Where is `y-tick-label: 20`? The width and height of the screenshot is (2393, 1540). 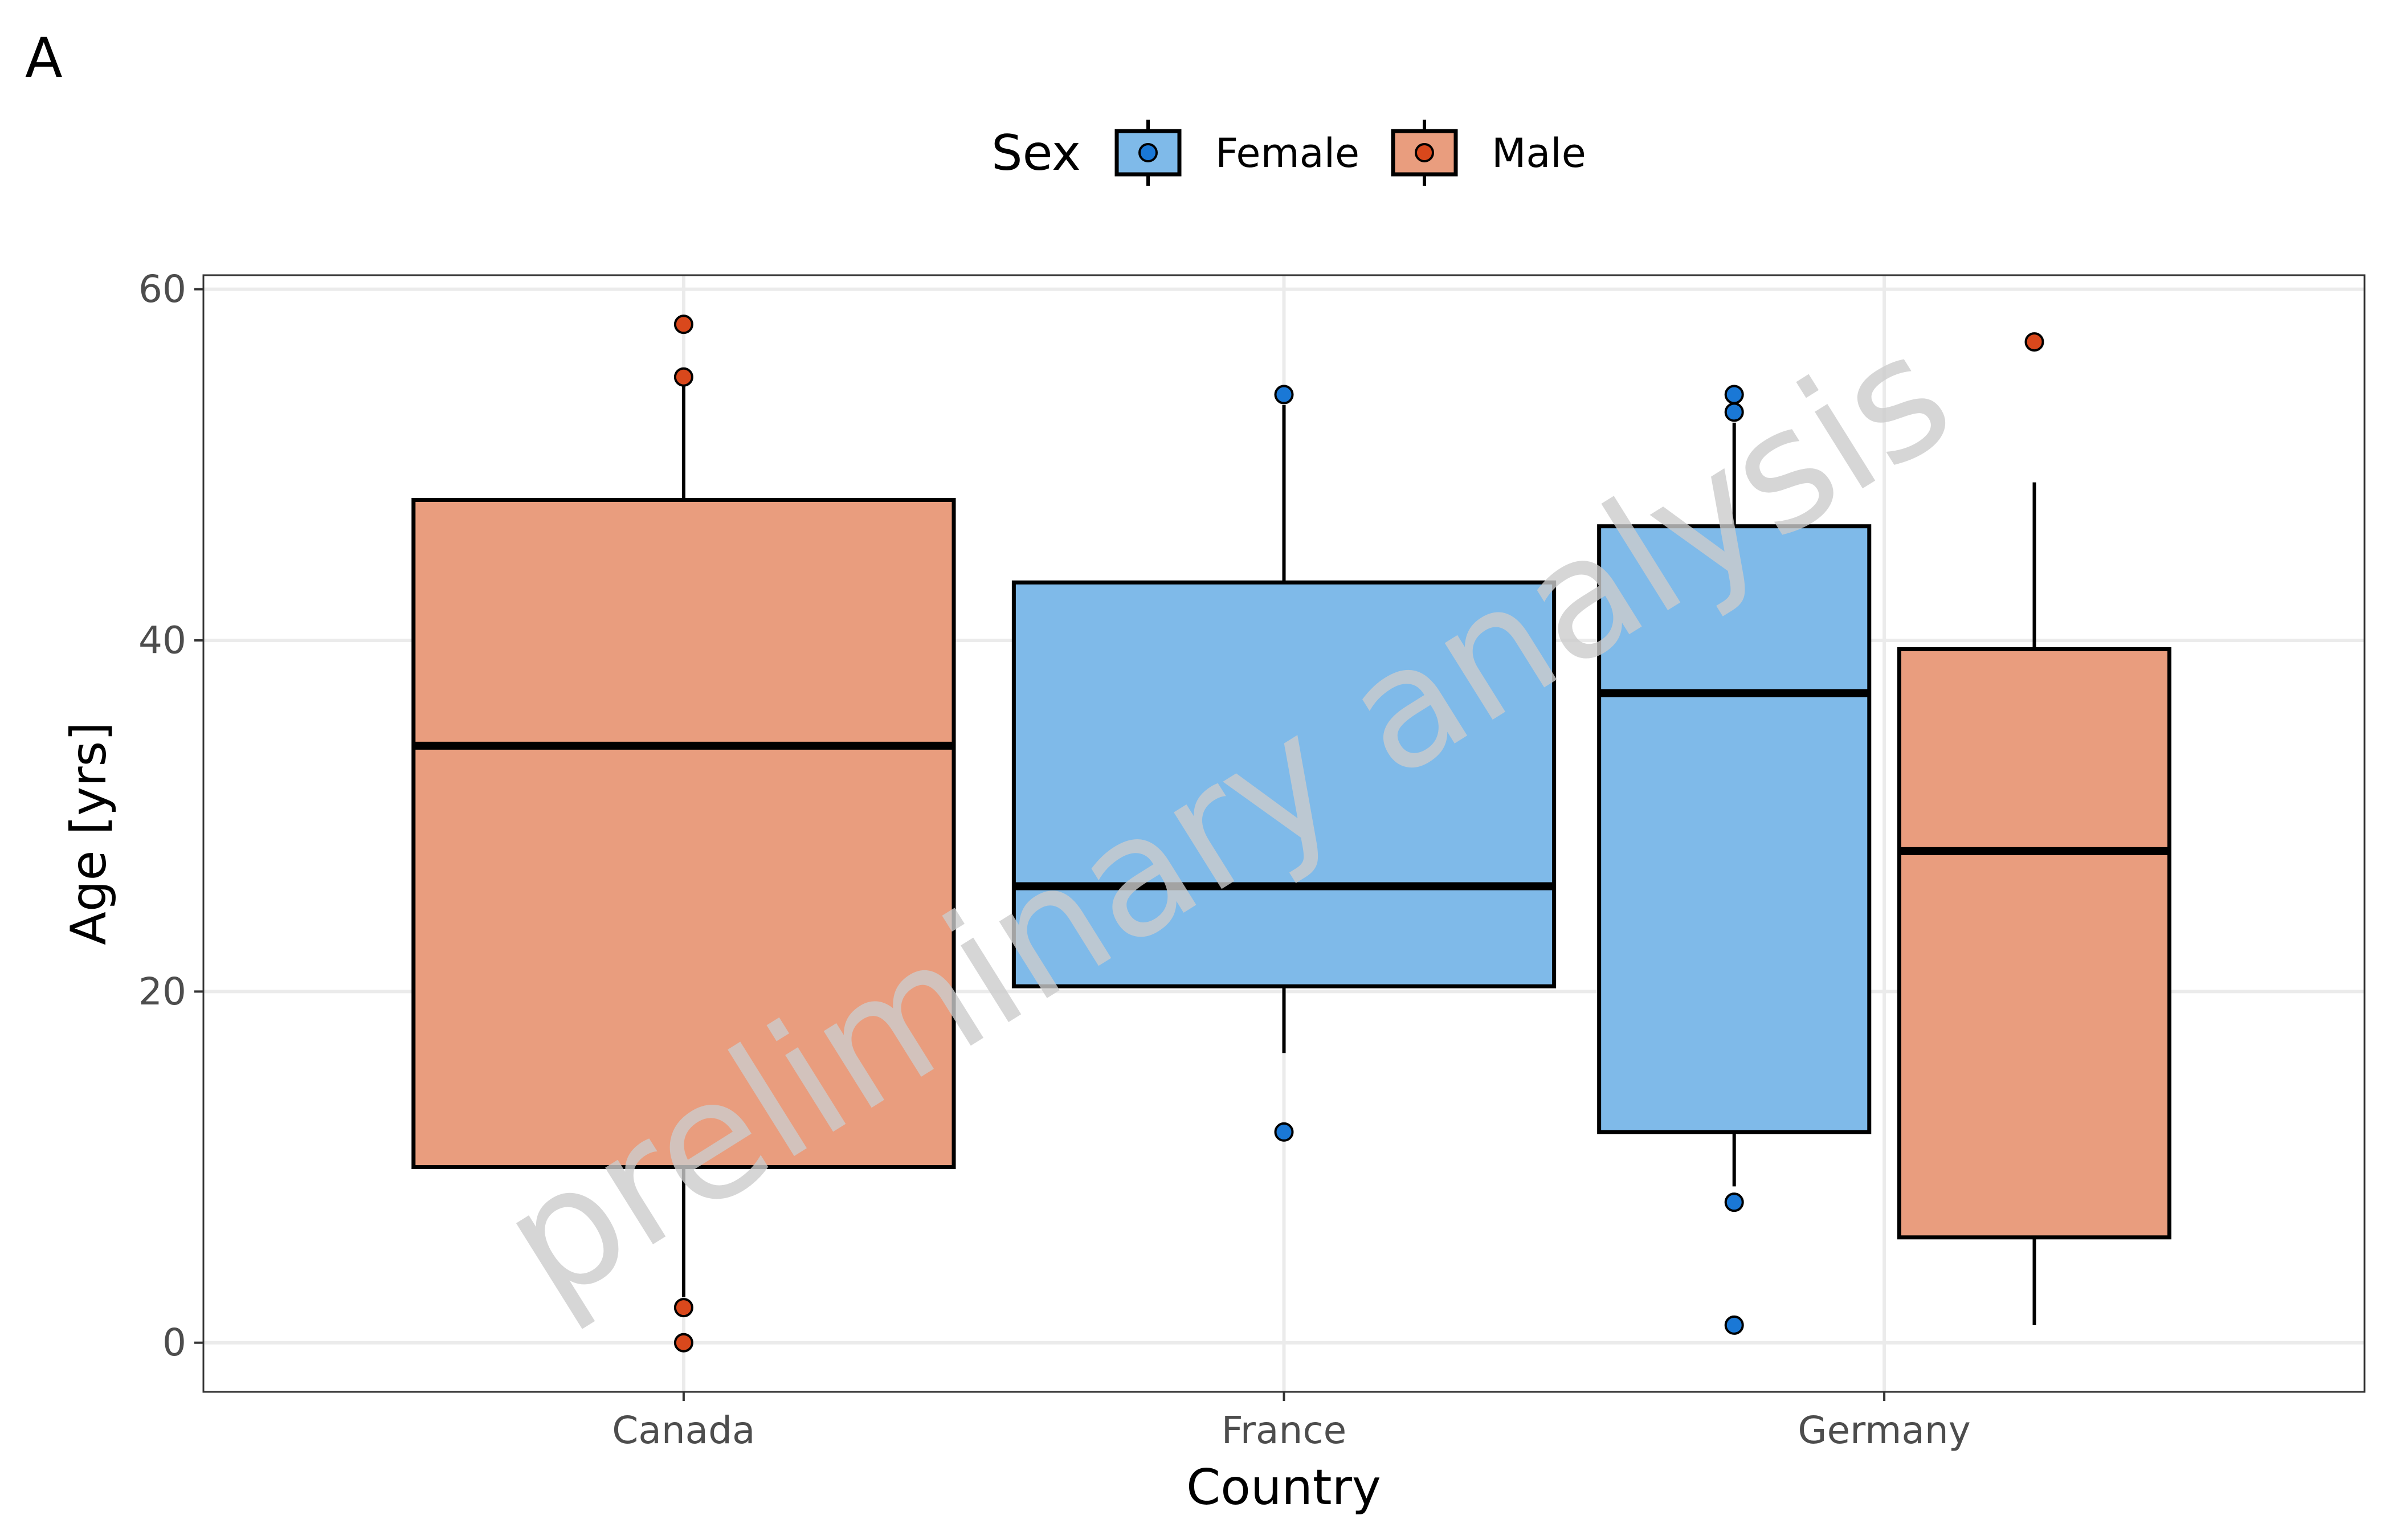 y-tick-label: 20 is located at coordinates (162, 992).